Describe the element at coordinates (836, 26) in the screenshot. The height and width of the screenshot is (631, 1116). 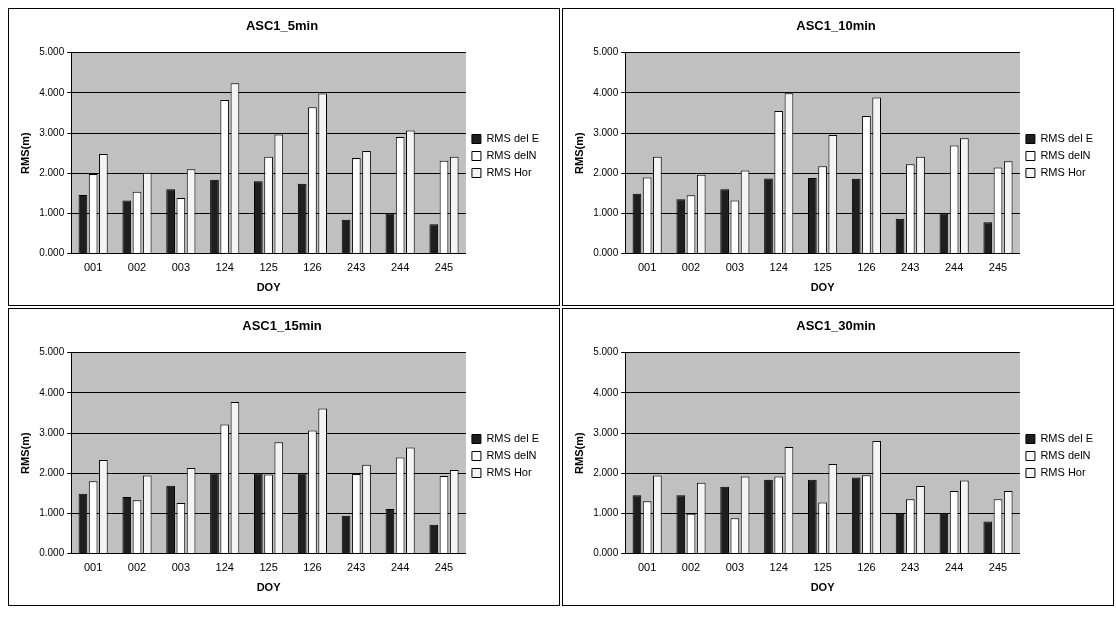
I see `chart-title: ASC1_10min` at that location.